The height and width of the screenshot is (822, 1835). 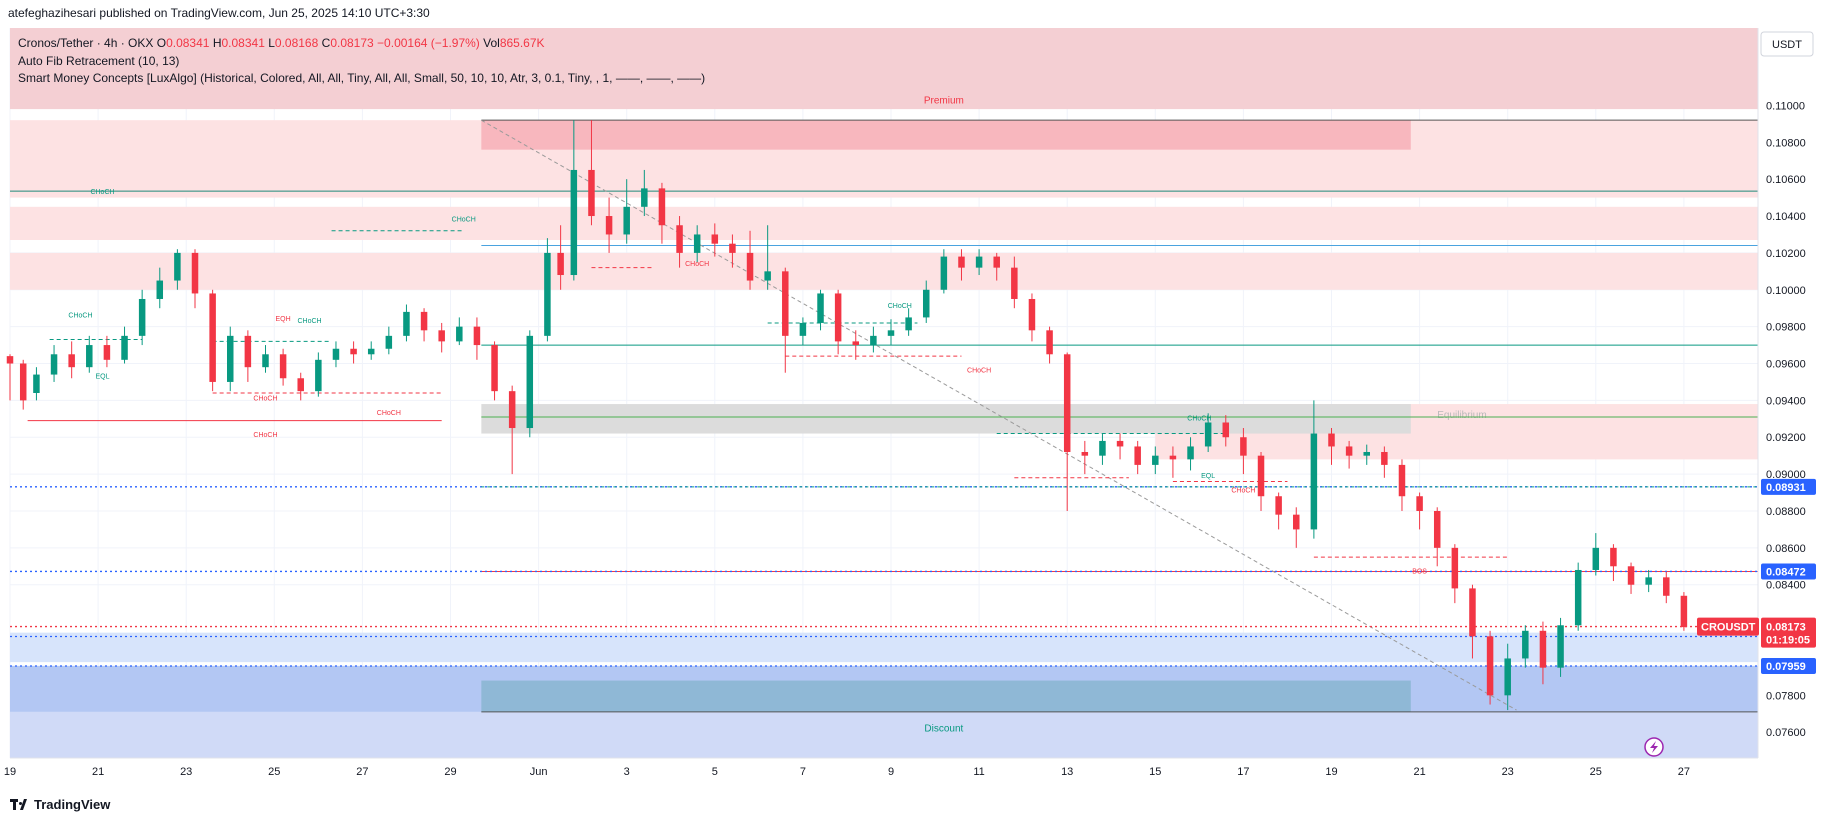 I want to click on low-value: 0.08168, so click(x=296, y=43).